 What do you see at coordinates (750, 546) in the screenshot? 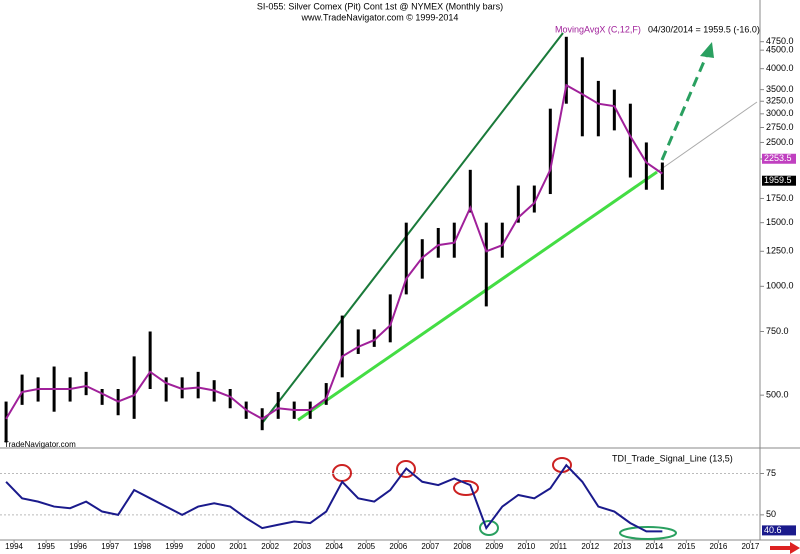
I see `x-tick-label: 2017` at bounding box center [750, 546].